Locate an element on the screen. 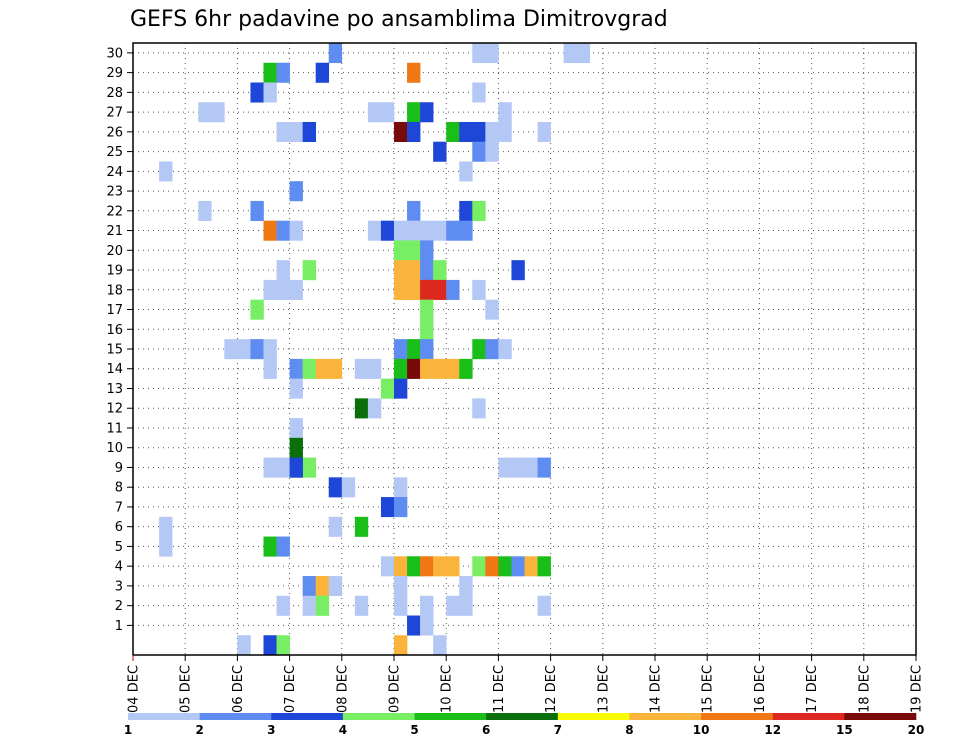  y-tick-label: 18 is located at coordinates (114, 290).